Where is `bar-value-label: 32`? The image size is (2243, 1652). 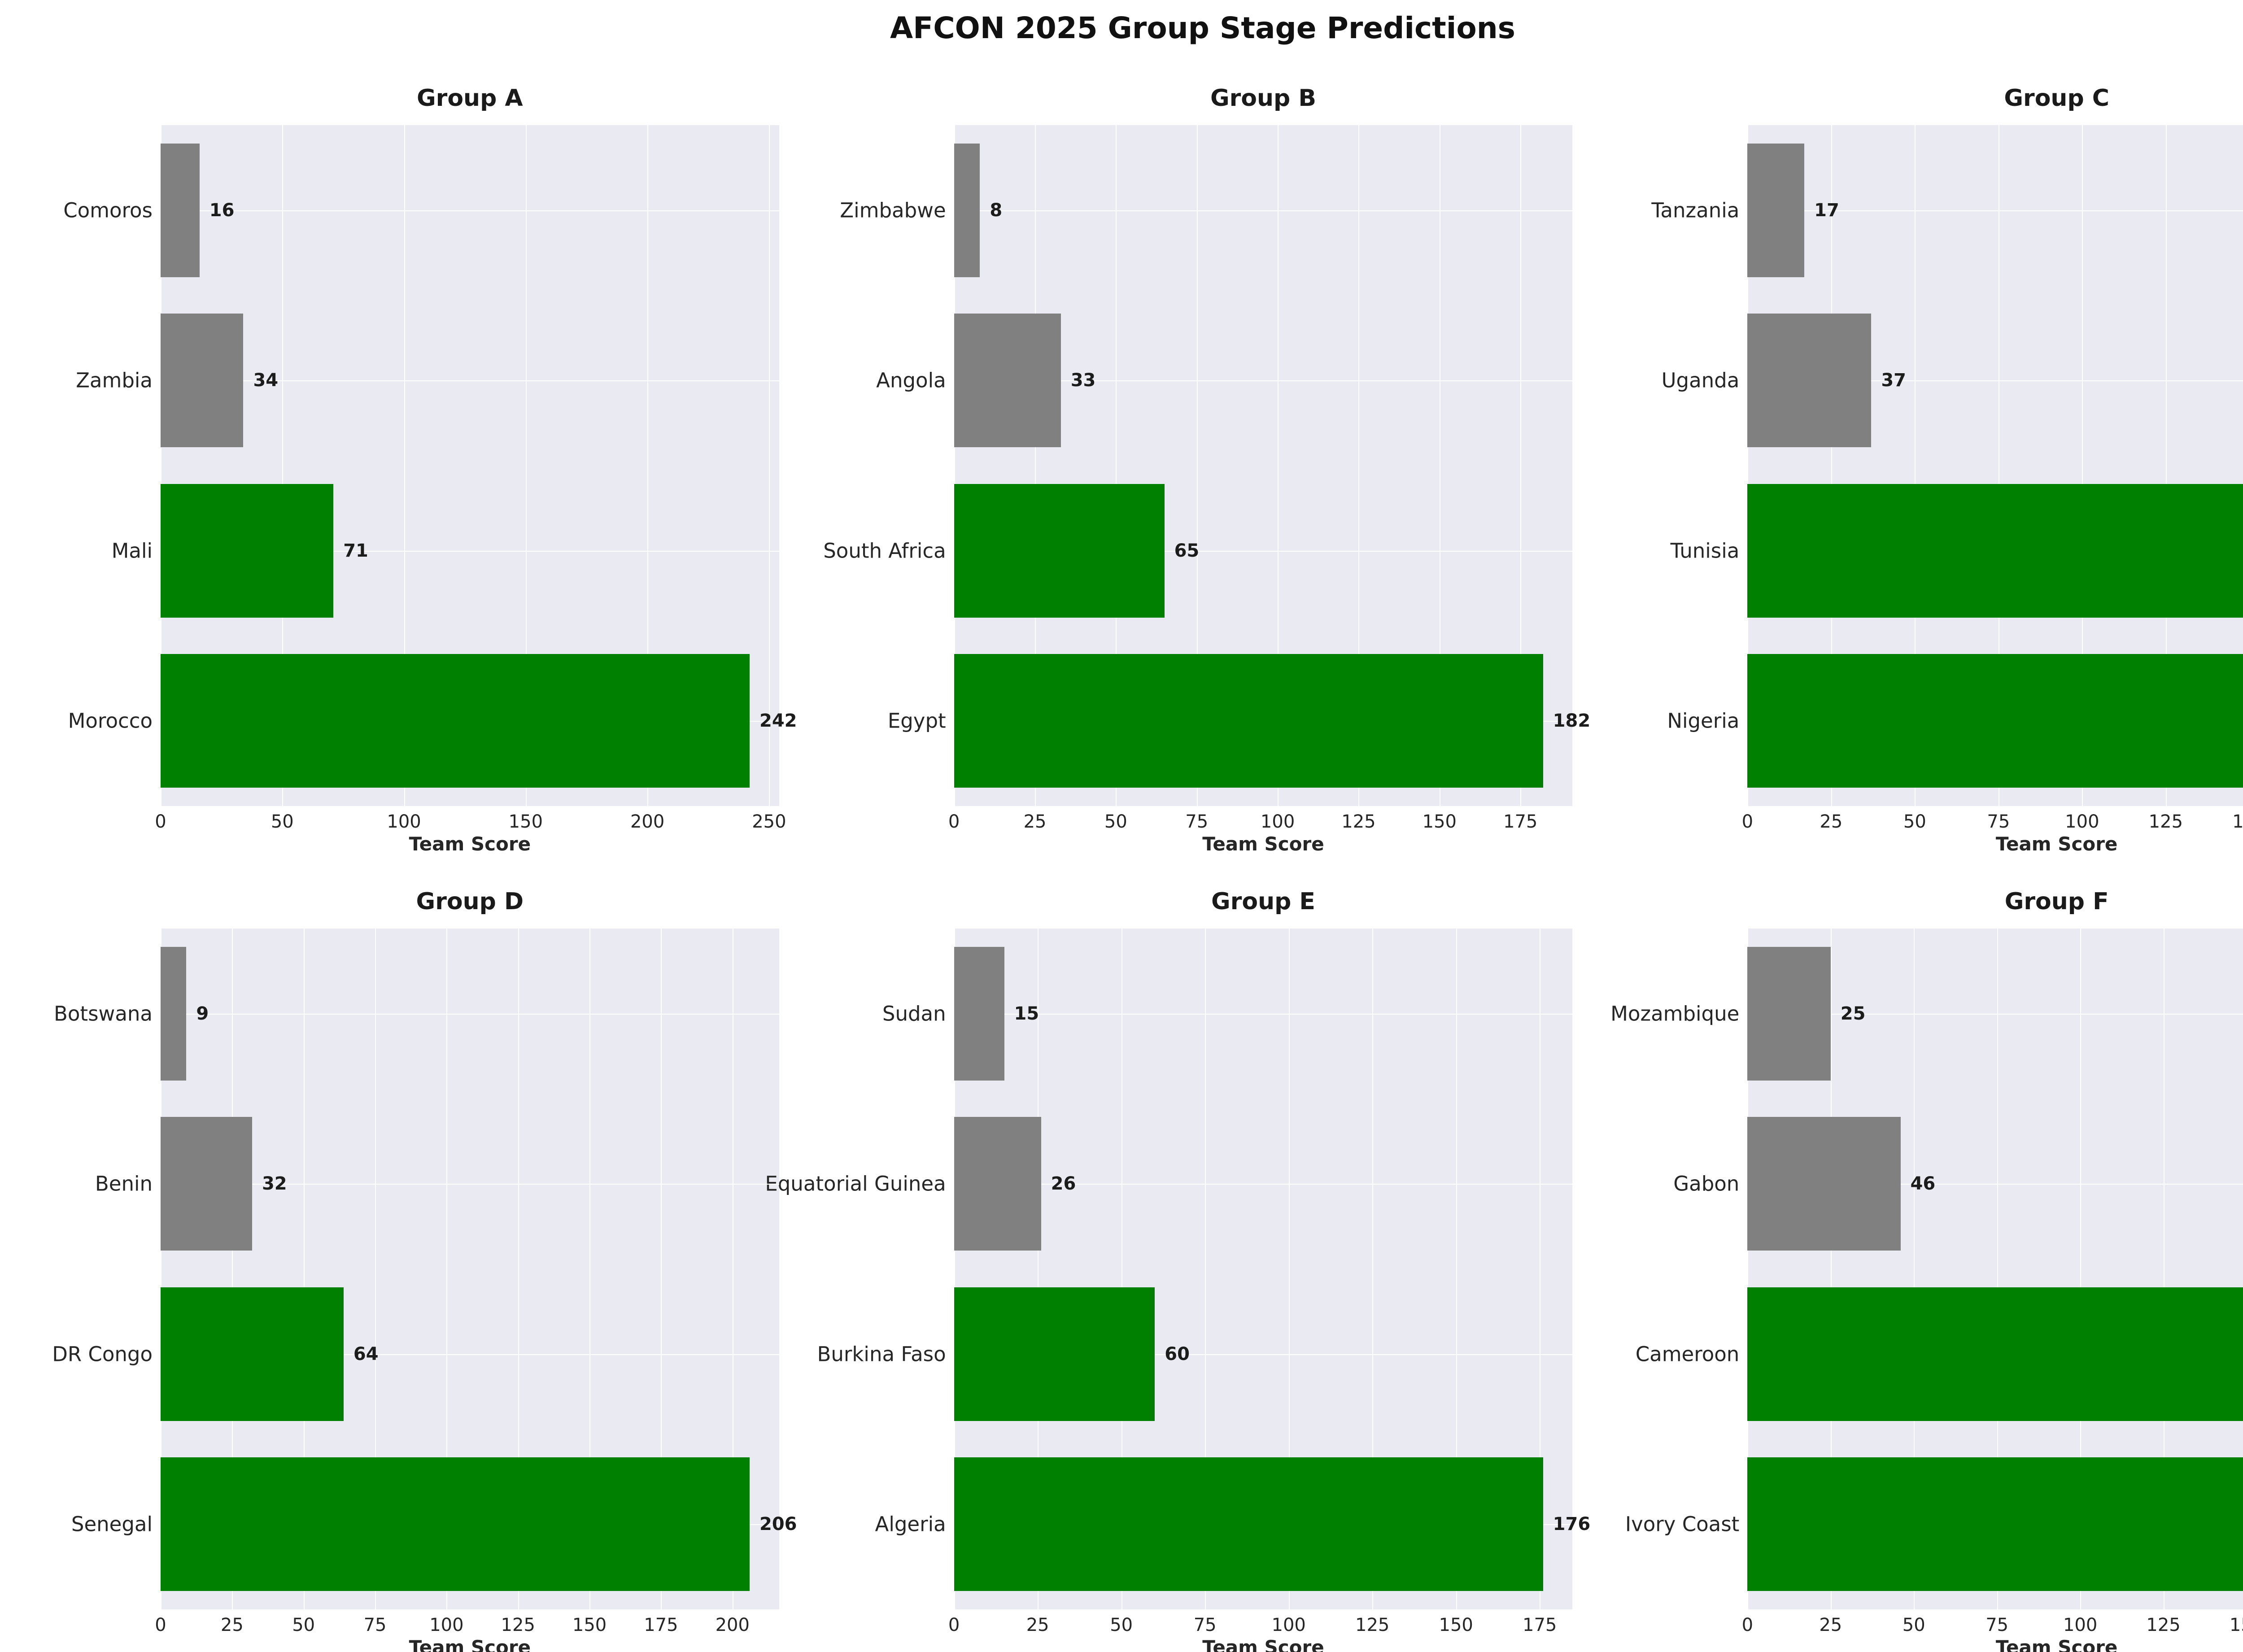
bar-value-label: 32 is located at coordinates (274, 1183).